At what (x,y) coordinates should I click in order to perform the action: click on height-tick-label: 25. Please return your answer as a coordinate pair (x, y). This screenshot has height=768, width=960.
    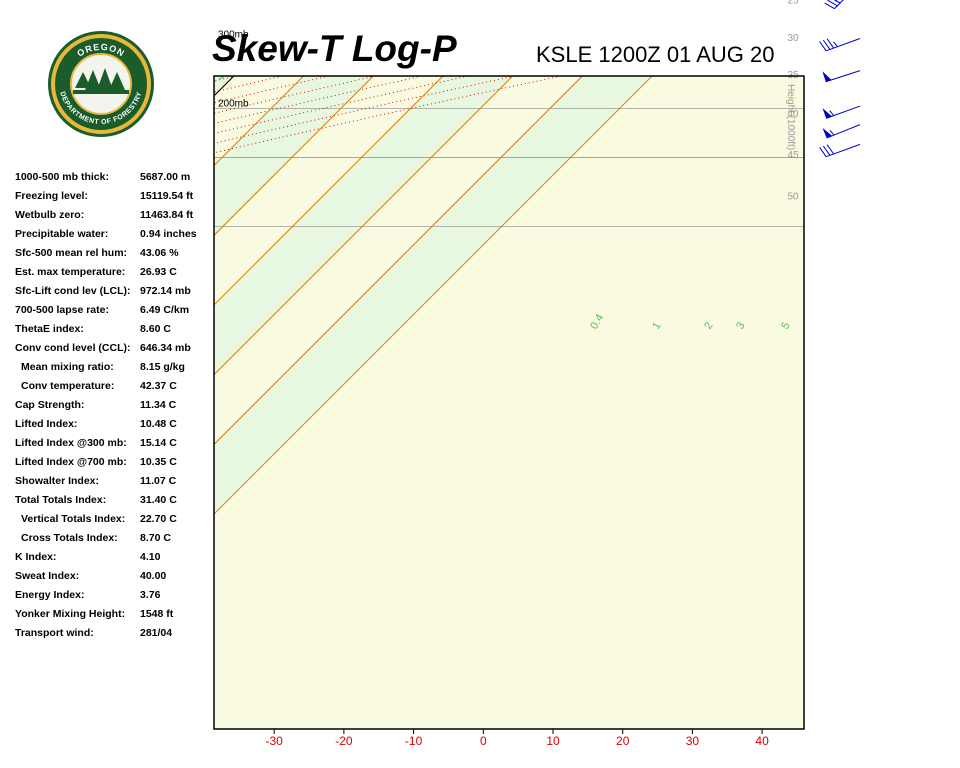
    Looking at the image, I should click on (793, 3).